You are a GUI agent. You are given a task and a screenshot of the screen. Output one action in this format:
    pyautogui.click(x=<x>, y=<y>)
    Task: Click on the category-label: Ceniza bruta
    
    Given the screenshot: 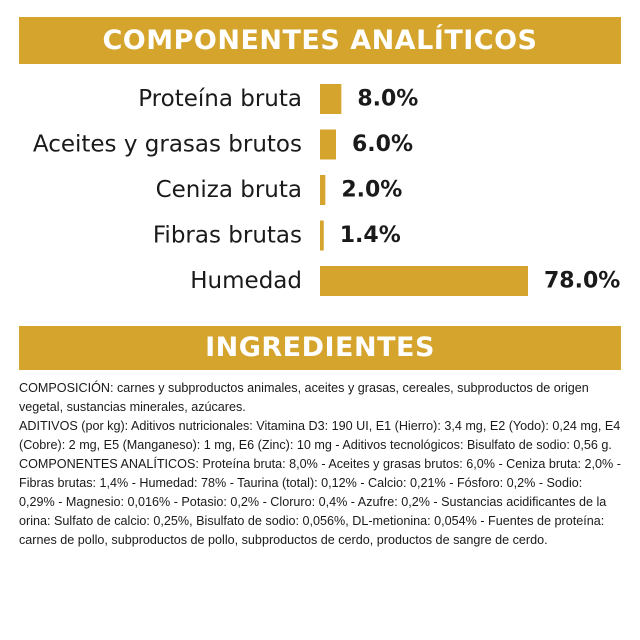 What is the action you would take?
    pyautogui.click(x=229, y=190)
    